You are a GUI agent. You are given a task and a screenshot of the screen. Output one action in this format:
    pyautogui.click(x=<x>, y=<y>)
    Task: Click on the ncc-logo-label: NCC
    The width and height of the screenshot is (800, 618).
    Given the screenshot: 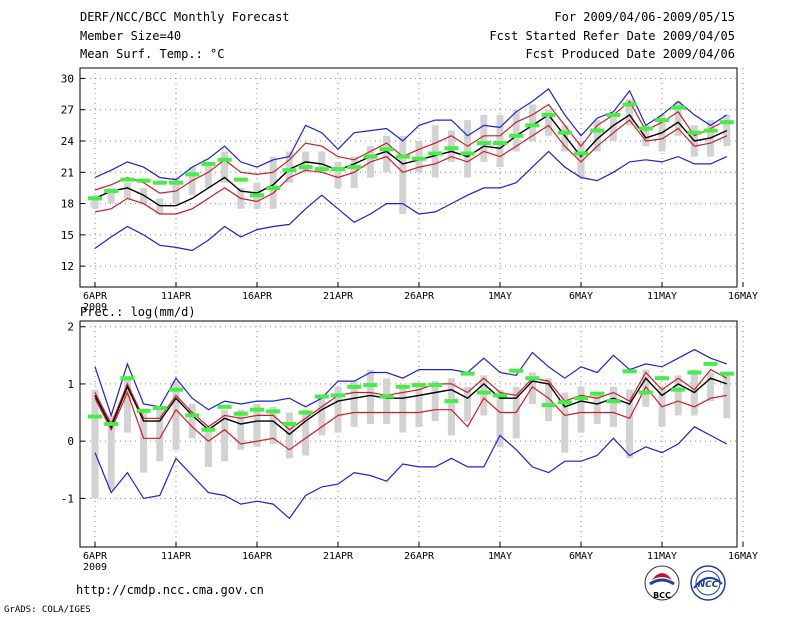 What is the action you would take?
    pyautogui.click(x=708, y=585)
    